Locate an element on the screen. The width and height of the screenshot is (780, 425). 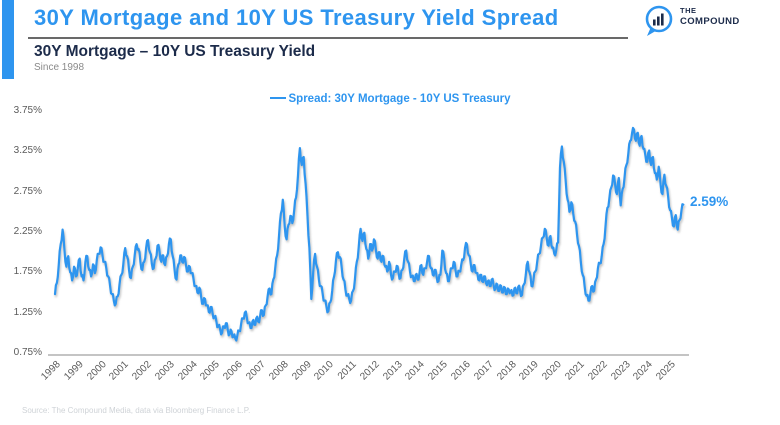
compound-logo: THE COMPOUND is located at coordinates (707, 21).